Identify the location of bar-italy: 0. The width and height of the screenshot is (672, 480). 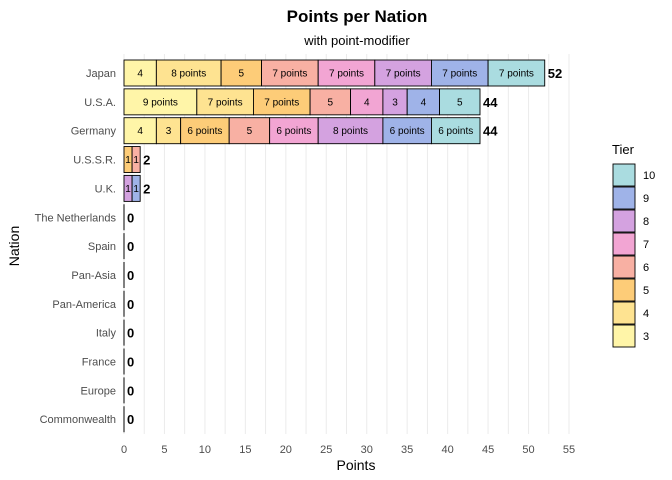
(128, 332).